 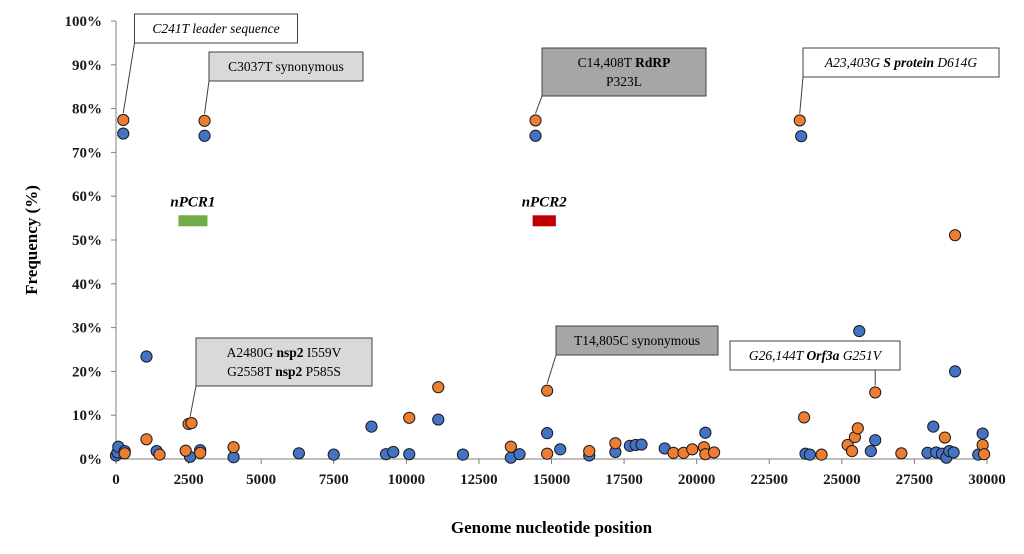 What do you see at coordinates (624, 480) in the screenshot?
I see `x-tick-label: 17500` at bounding box center [624, 480].